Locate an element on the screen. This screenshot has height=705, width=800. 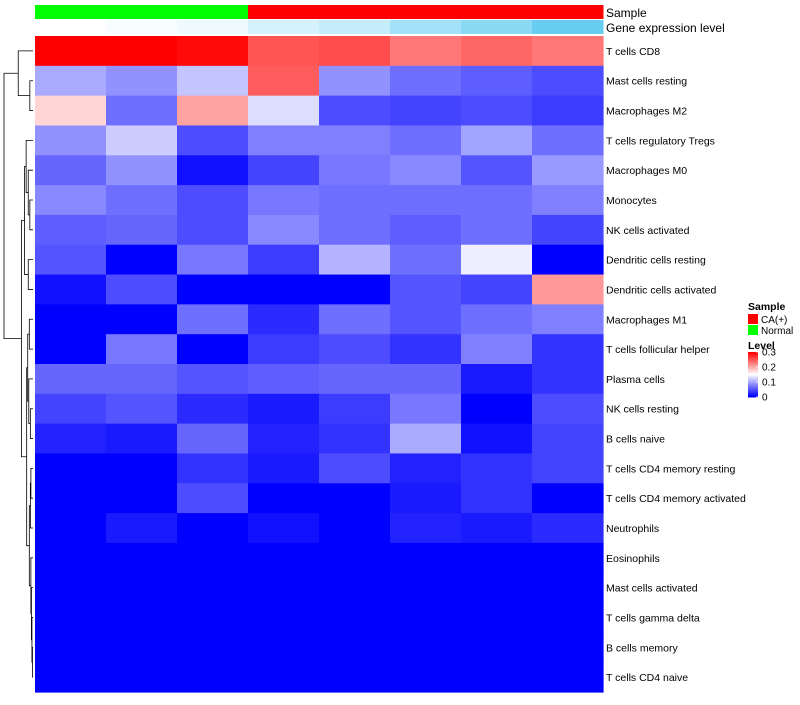
row-label: T cells CD4 naive is located at coordinates (647, 678).